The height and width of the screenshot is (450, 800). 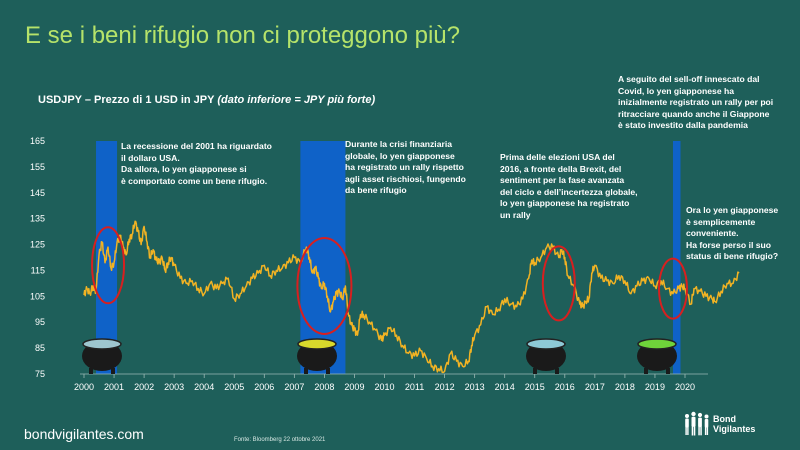 I want to click on logo-text: Bond Vigilantes, so click(x=734, y=424).